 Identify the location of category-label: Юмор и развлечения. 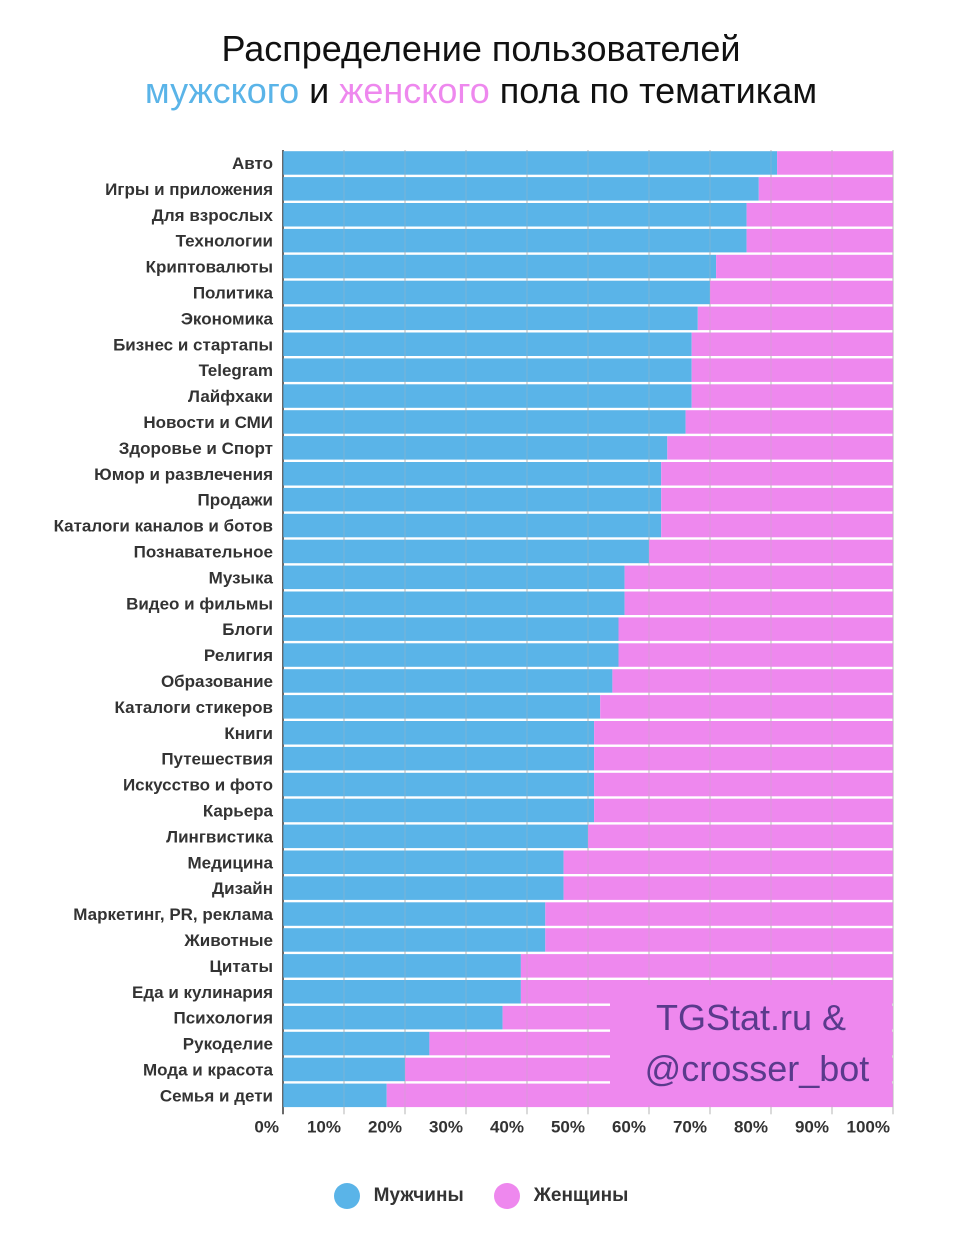
(183, 474).